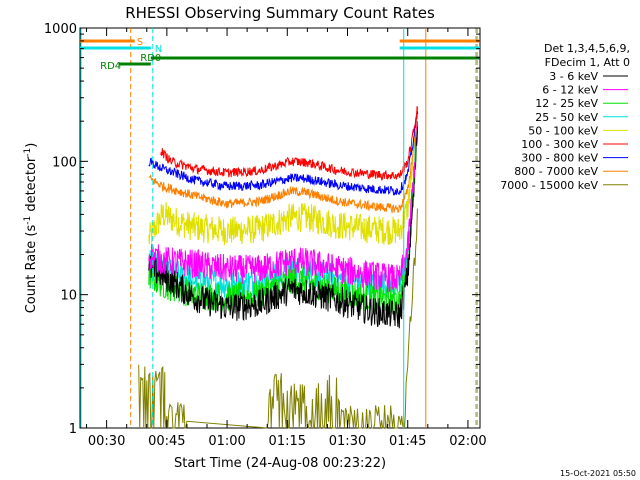 The image size is (640, 480). Describe the element at coordinates (64, 162) in the screenshot. I see `y-tick-label-2: 100` at that location.